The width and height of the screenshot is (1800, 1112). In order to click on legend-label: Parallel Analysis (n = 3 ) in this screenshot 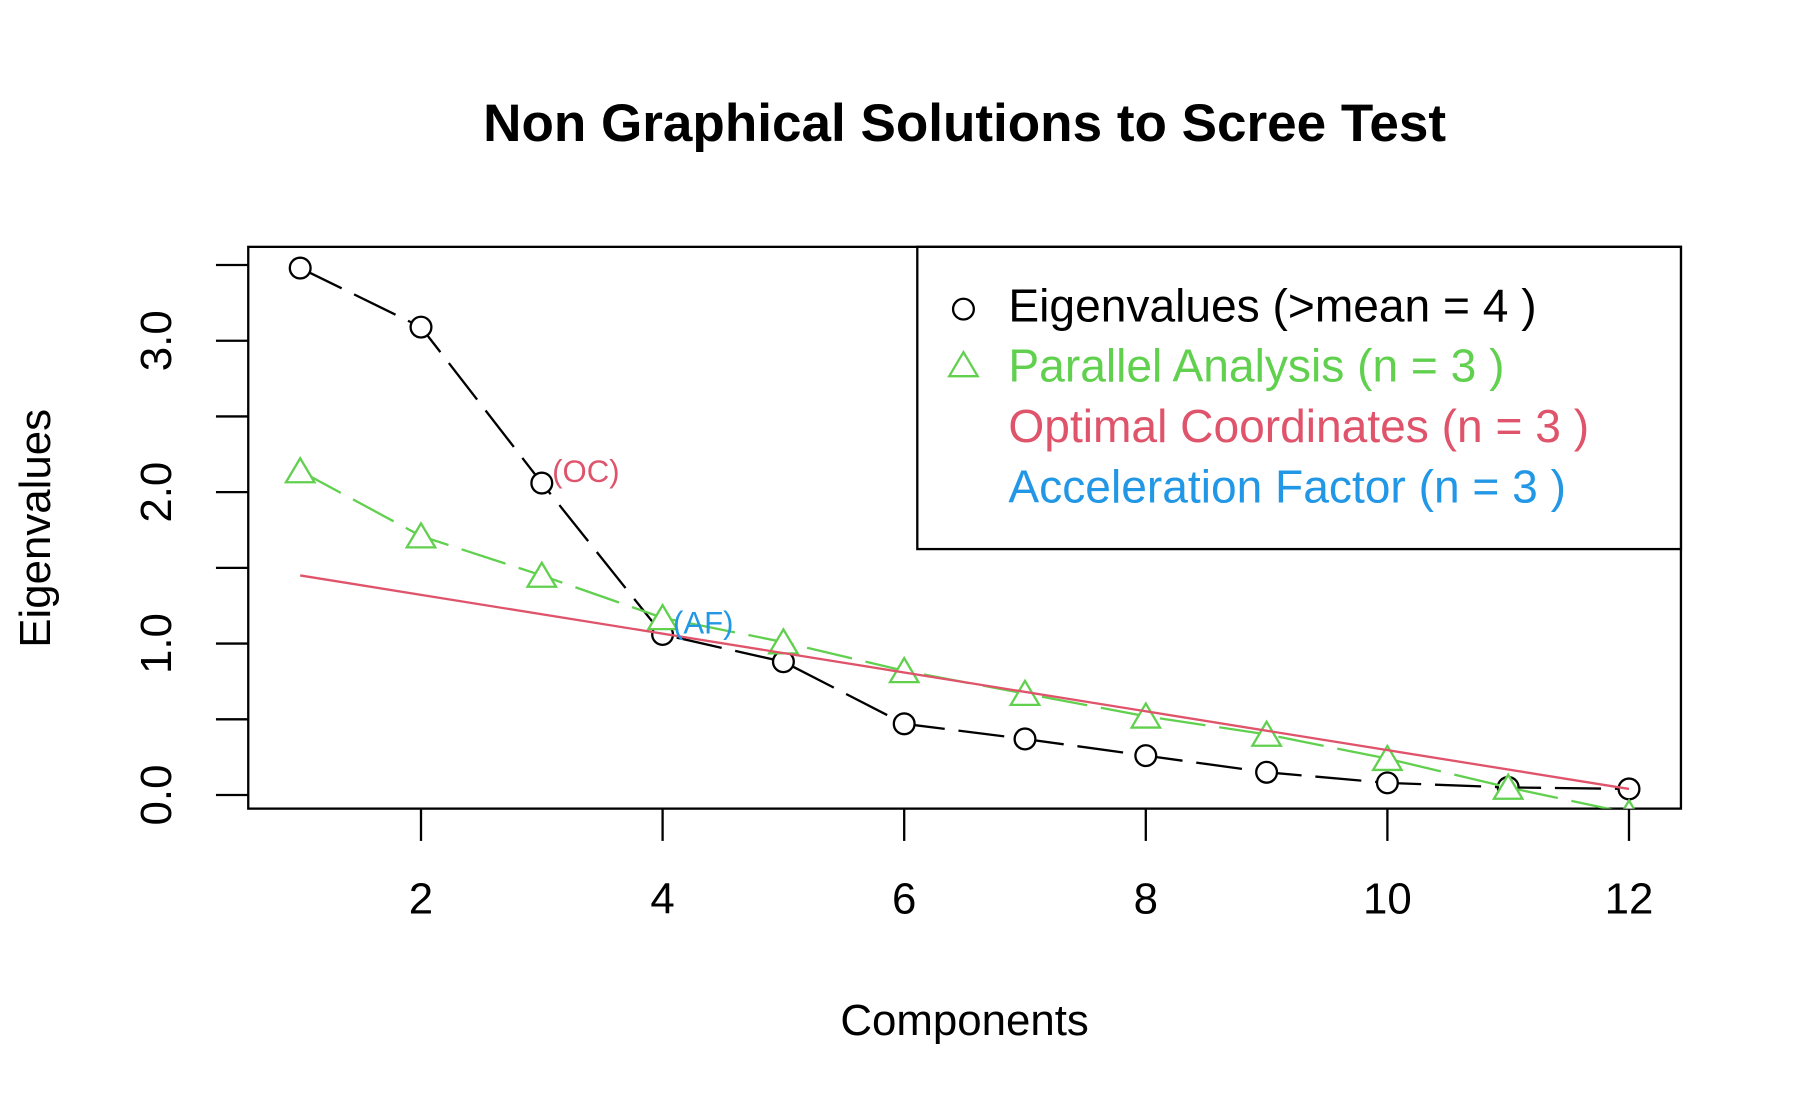, I will do `click(1256, 366)`.